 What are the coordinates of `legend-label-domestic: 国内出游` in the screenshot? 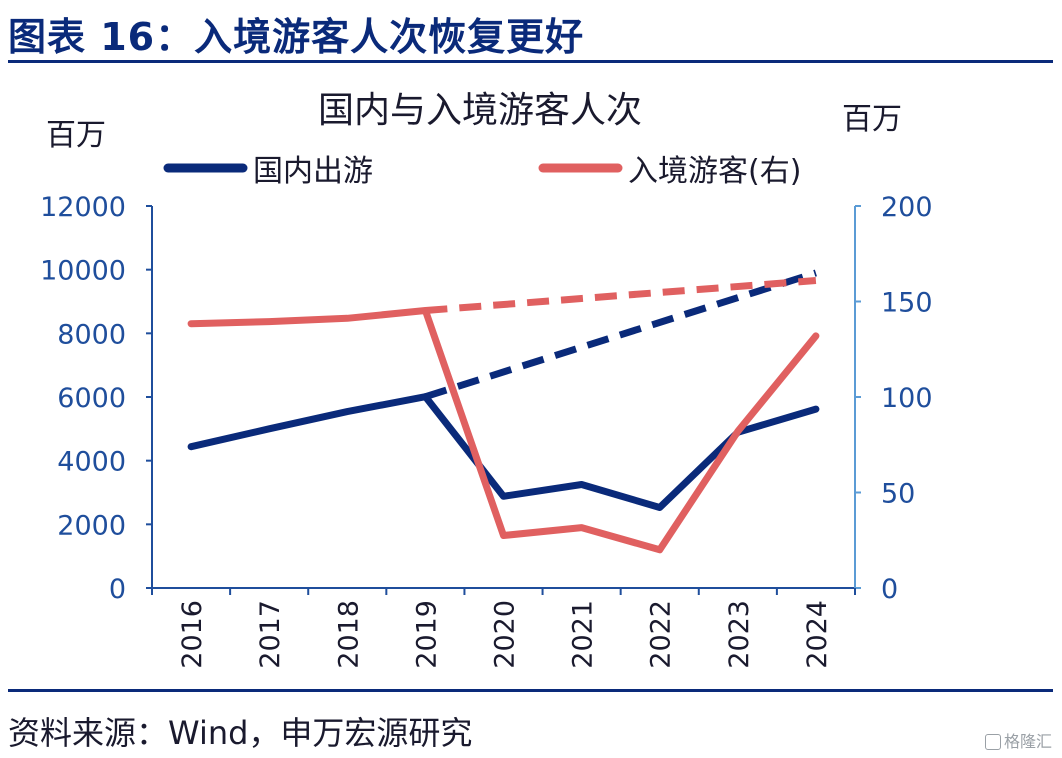 It's located at (313, 171).